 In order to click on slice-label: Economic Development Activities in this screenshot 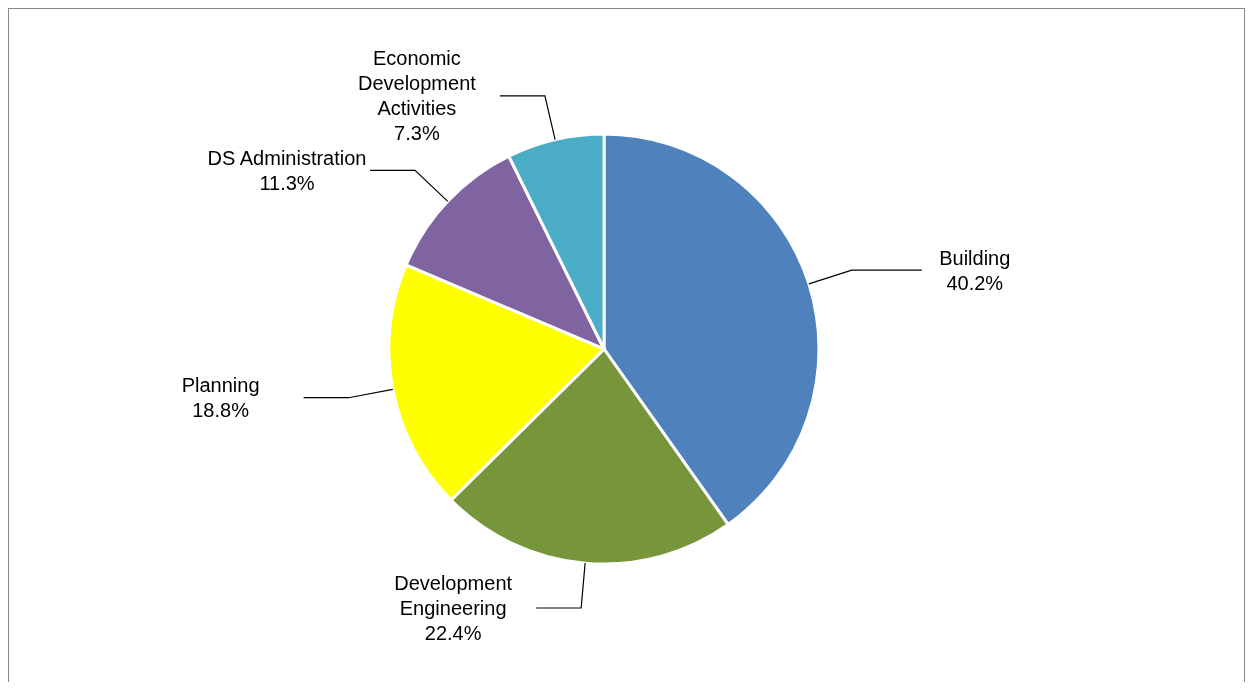, I will do `click(417, 83)`.